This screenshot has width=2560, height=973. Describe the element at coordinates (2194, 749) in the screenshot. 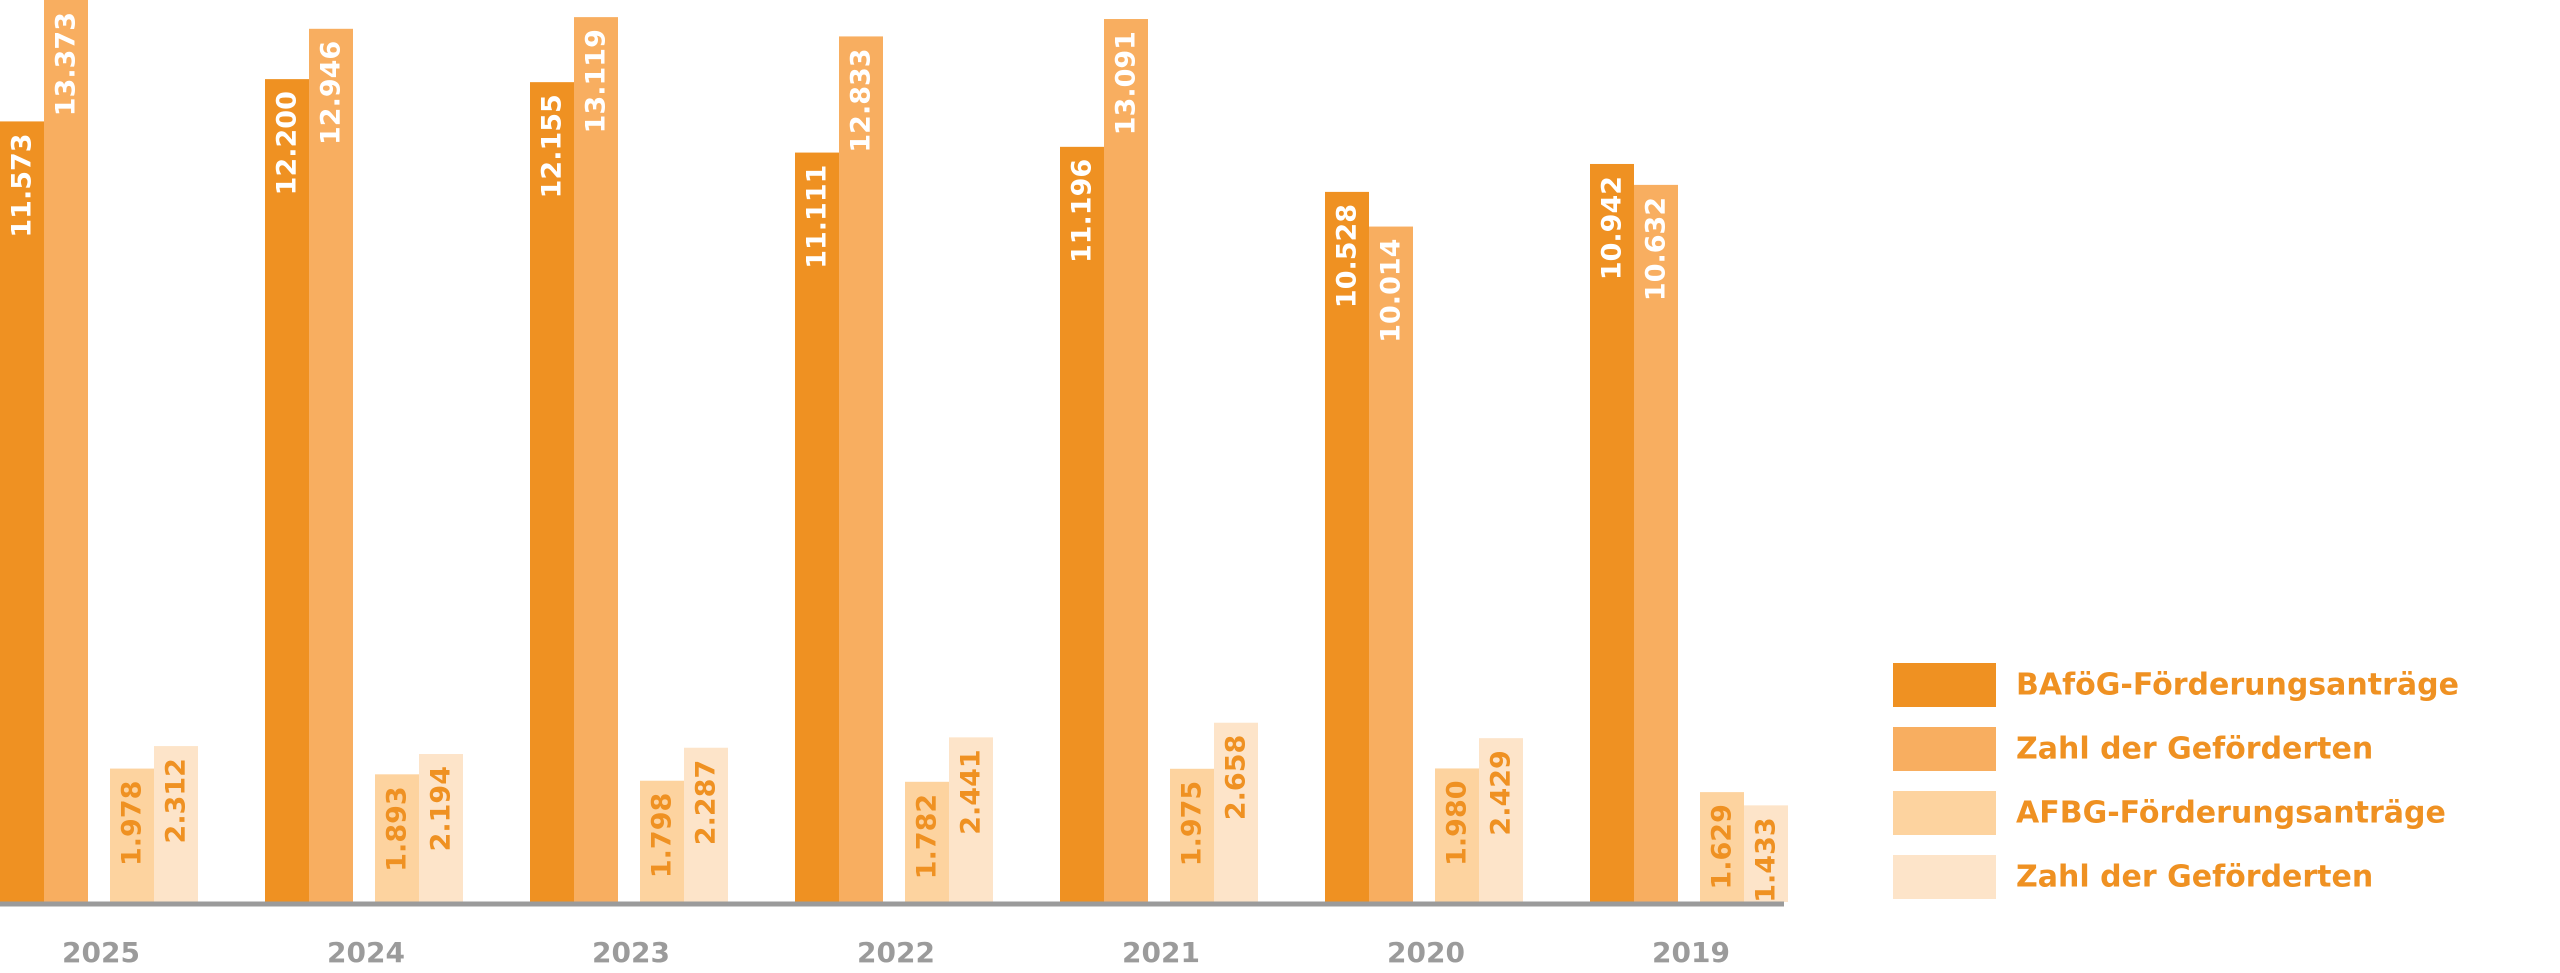

I see `legend-label-2: Zahl der Geförderten` at that location.